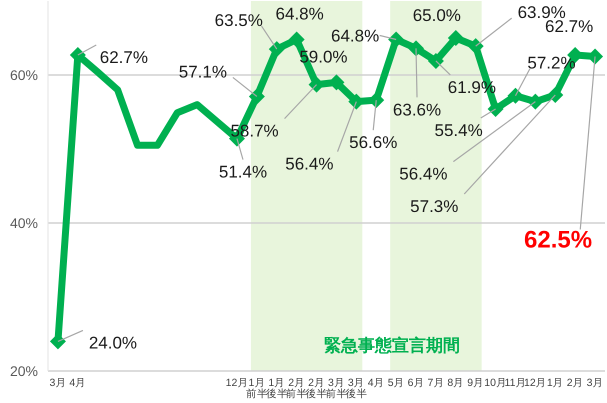 This screenshot has width=607, height=403. I want to click on x-tick-label: 8月, so click(455, 383).